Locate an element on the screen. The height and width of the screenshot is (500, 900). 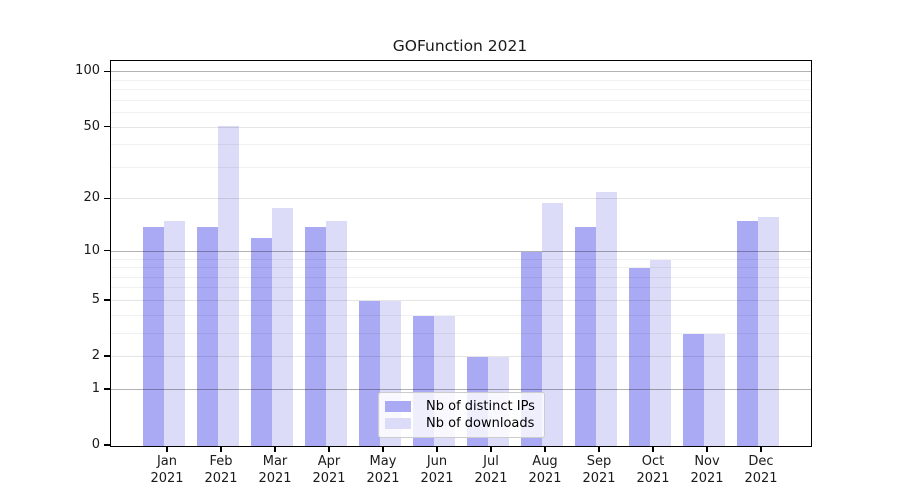
x-tick-year-sep: 2021 is located at coordinates (599, 478).